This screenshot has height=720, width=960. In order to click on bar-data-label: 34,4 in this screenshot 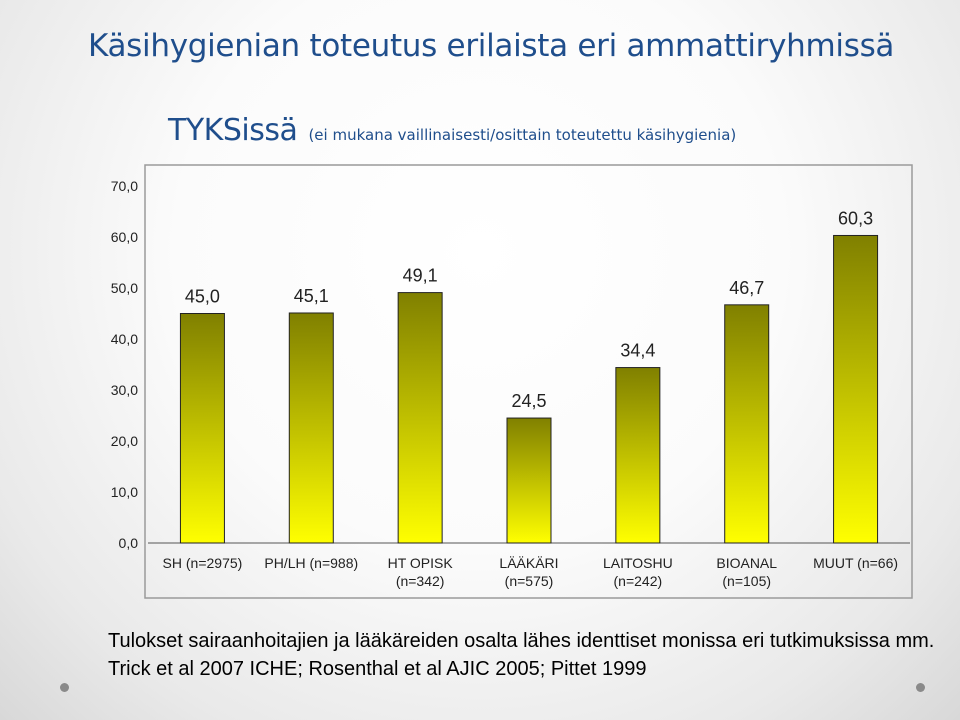, I will do `click(637, 351)`.